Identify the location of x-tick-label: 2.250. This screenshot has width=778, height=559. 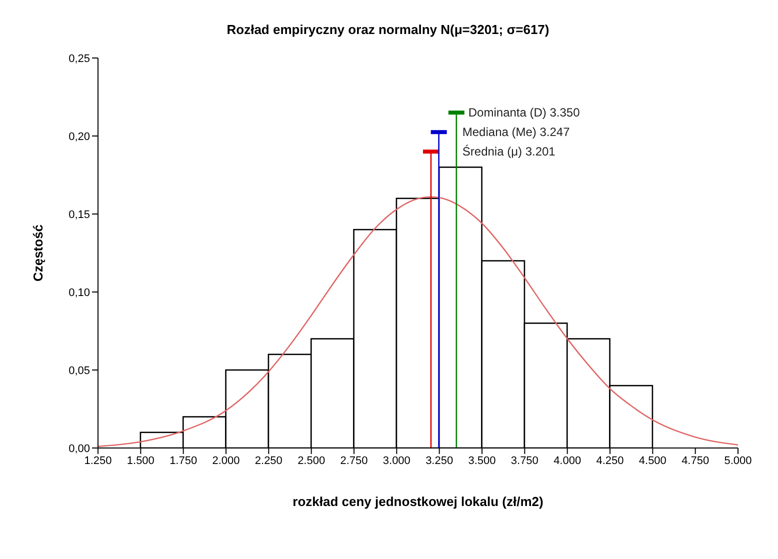
(268, 460).